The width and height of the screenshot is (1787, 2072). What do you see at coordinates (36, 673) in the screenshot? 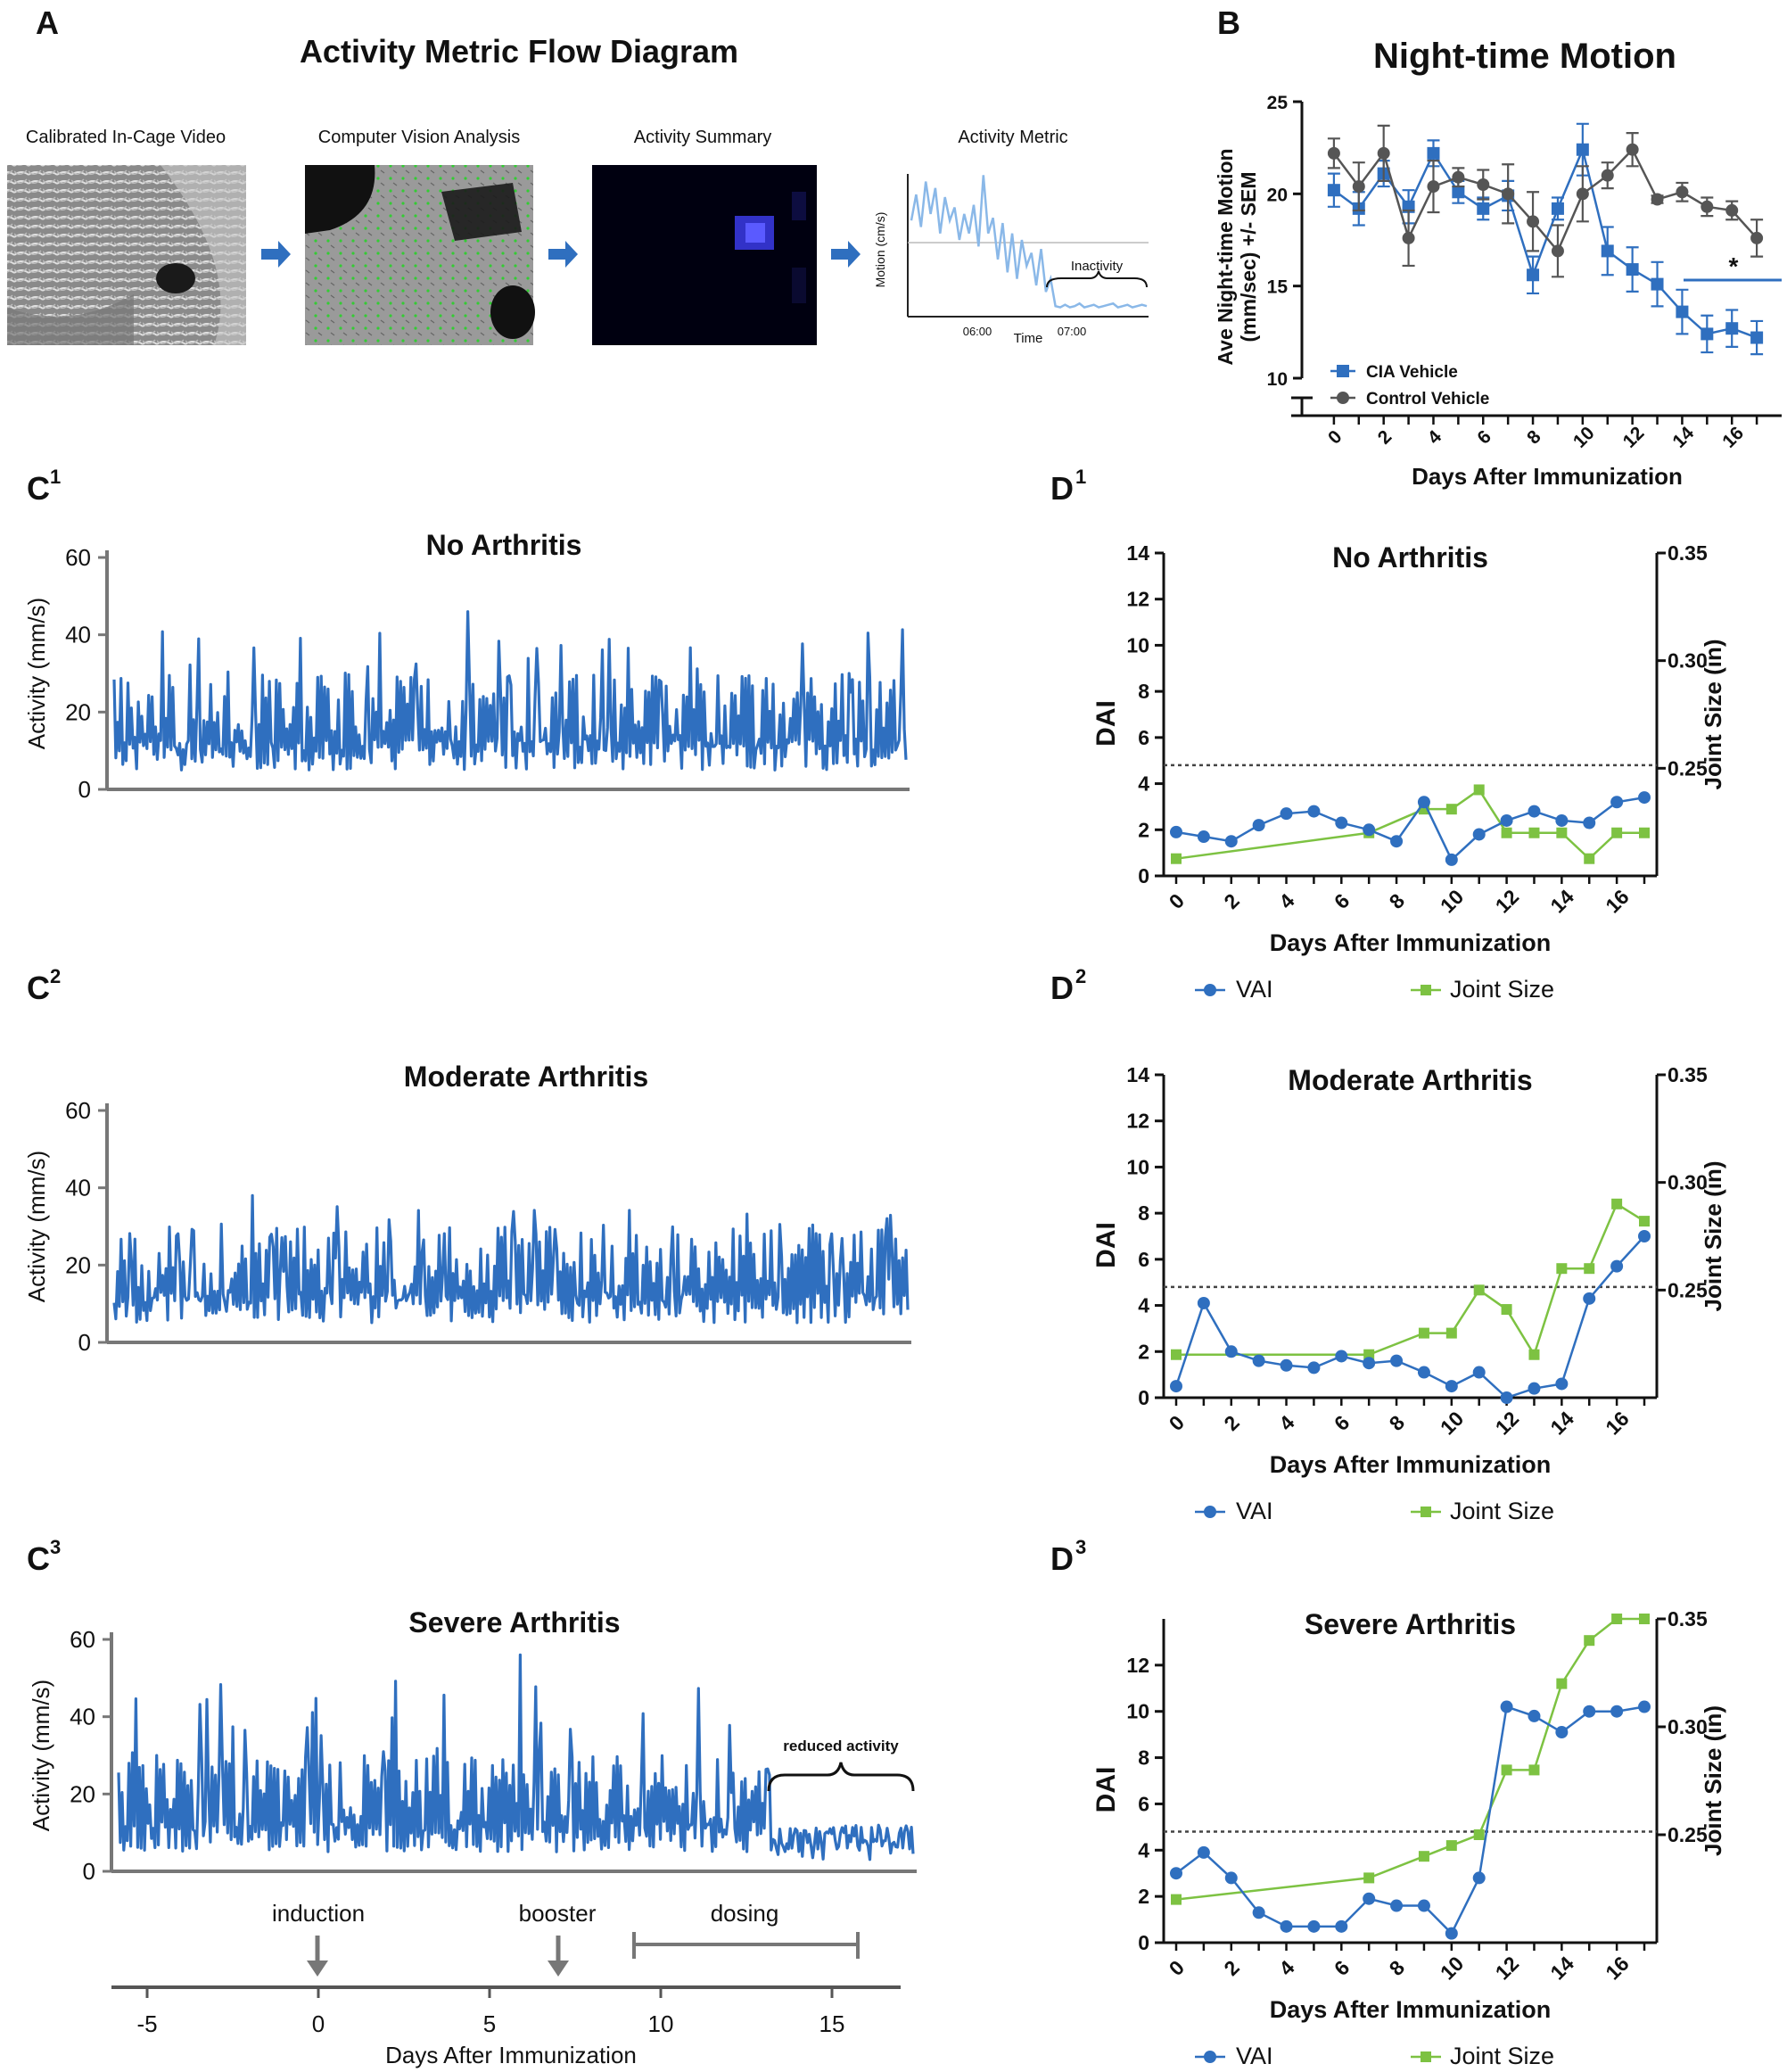
I see `c1-ylabel: Activity (mm/s)` at bounding box center [36, 673].